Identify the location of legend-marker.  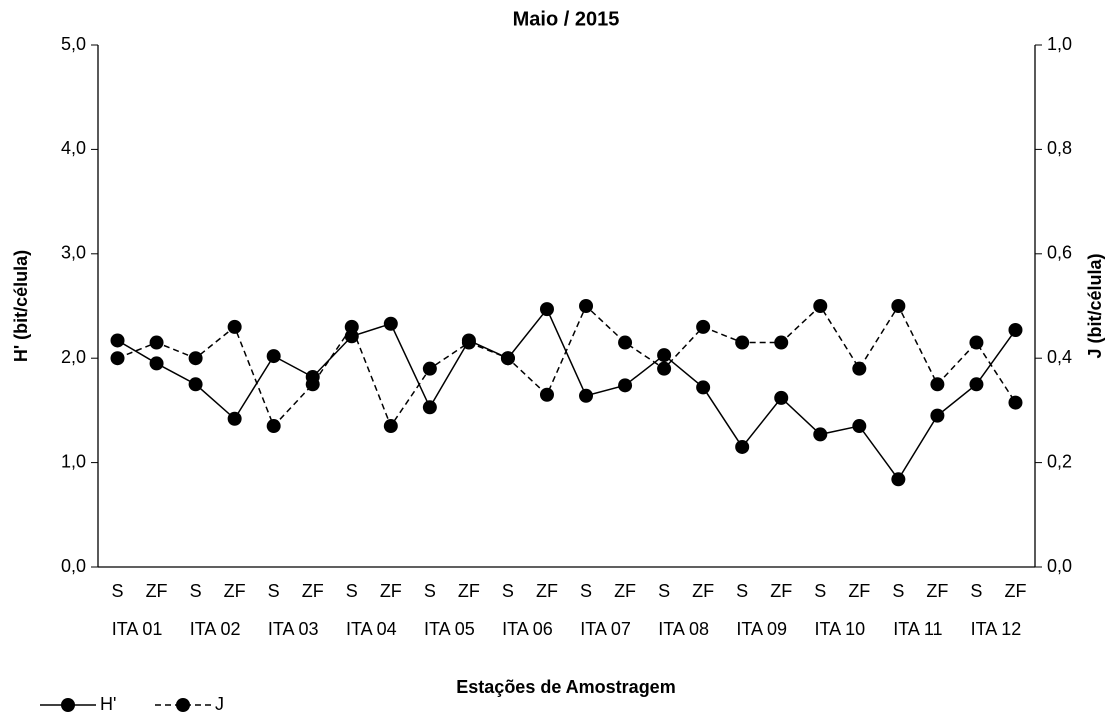
(68, 705).